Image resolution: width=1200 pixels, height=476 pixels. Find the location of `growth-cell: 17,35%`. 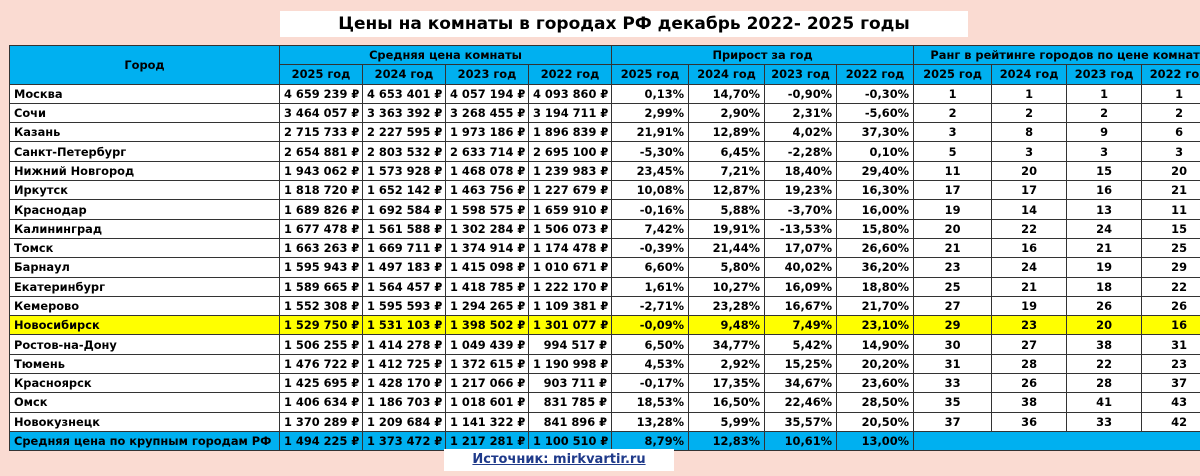

growth-cell: 17,35% is located at coordinates (727, 383).